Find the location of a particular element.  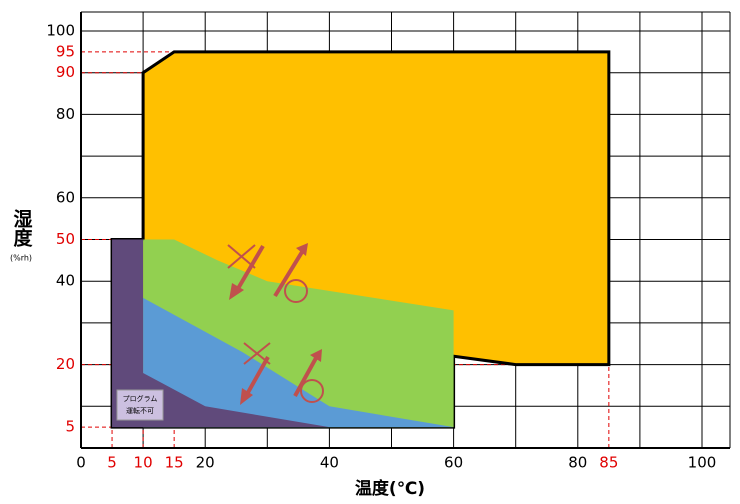

y-tick-label: 80 is located at coordinates (65, 114).